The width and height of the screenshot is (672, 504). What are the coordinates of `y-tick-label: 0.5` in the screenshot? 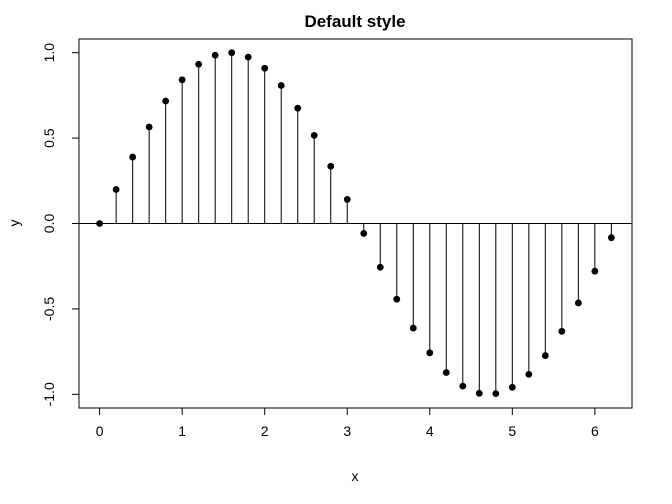 It's located at (49, 138).